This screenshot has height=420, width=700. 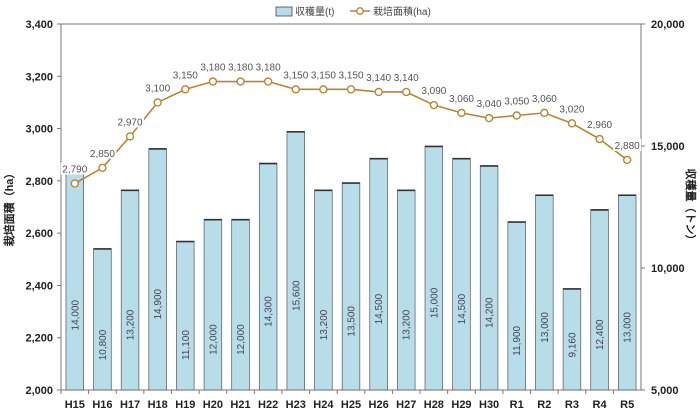 What do you see at coordinates (185, 405) in the screenshot?
I see `x-tick-label: H19` at bounding box center [185, 405].